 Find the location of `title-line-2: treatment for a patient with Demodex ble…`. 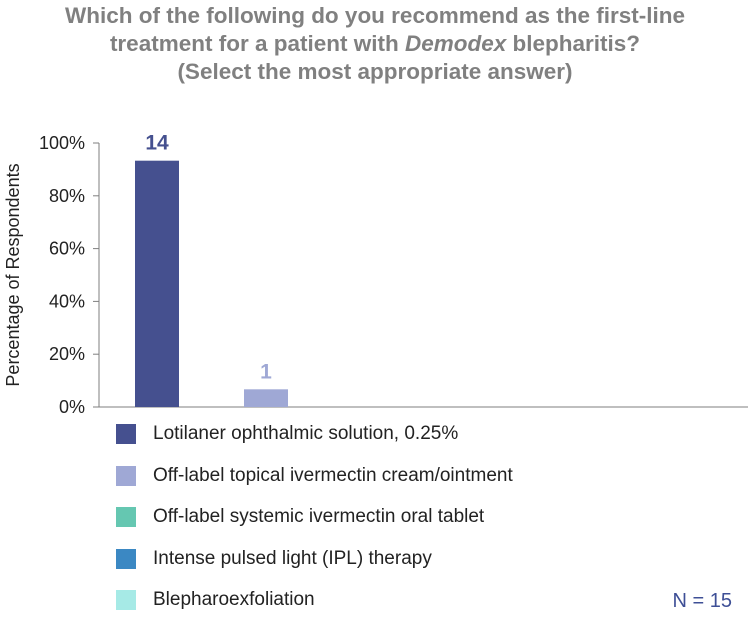

title-line-2: treatment for a patient with Demodex ble… is located at coordinates (375, 44).